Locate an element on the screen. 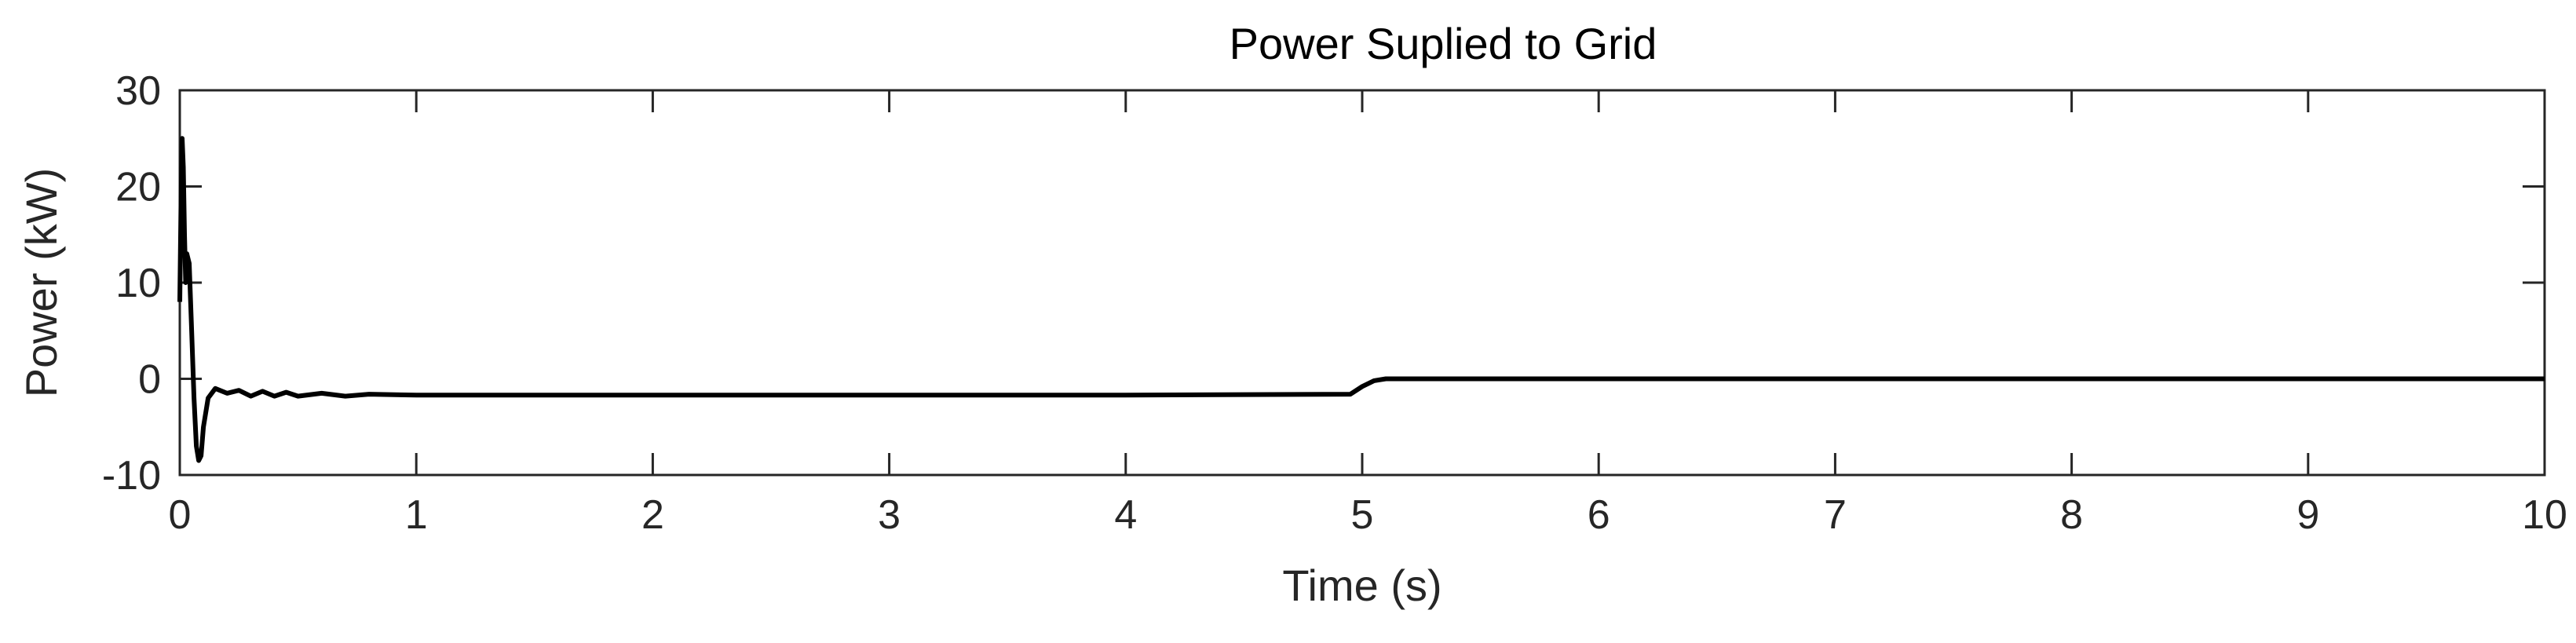 The height and width of the screenshot is (643, 2576). y-axis-label: Power (kW) is located at coordinates (41, 282).